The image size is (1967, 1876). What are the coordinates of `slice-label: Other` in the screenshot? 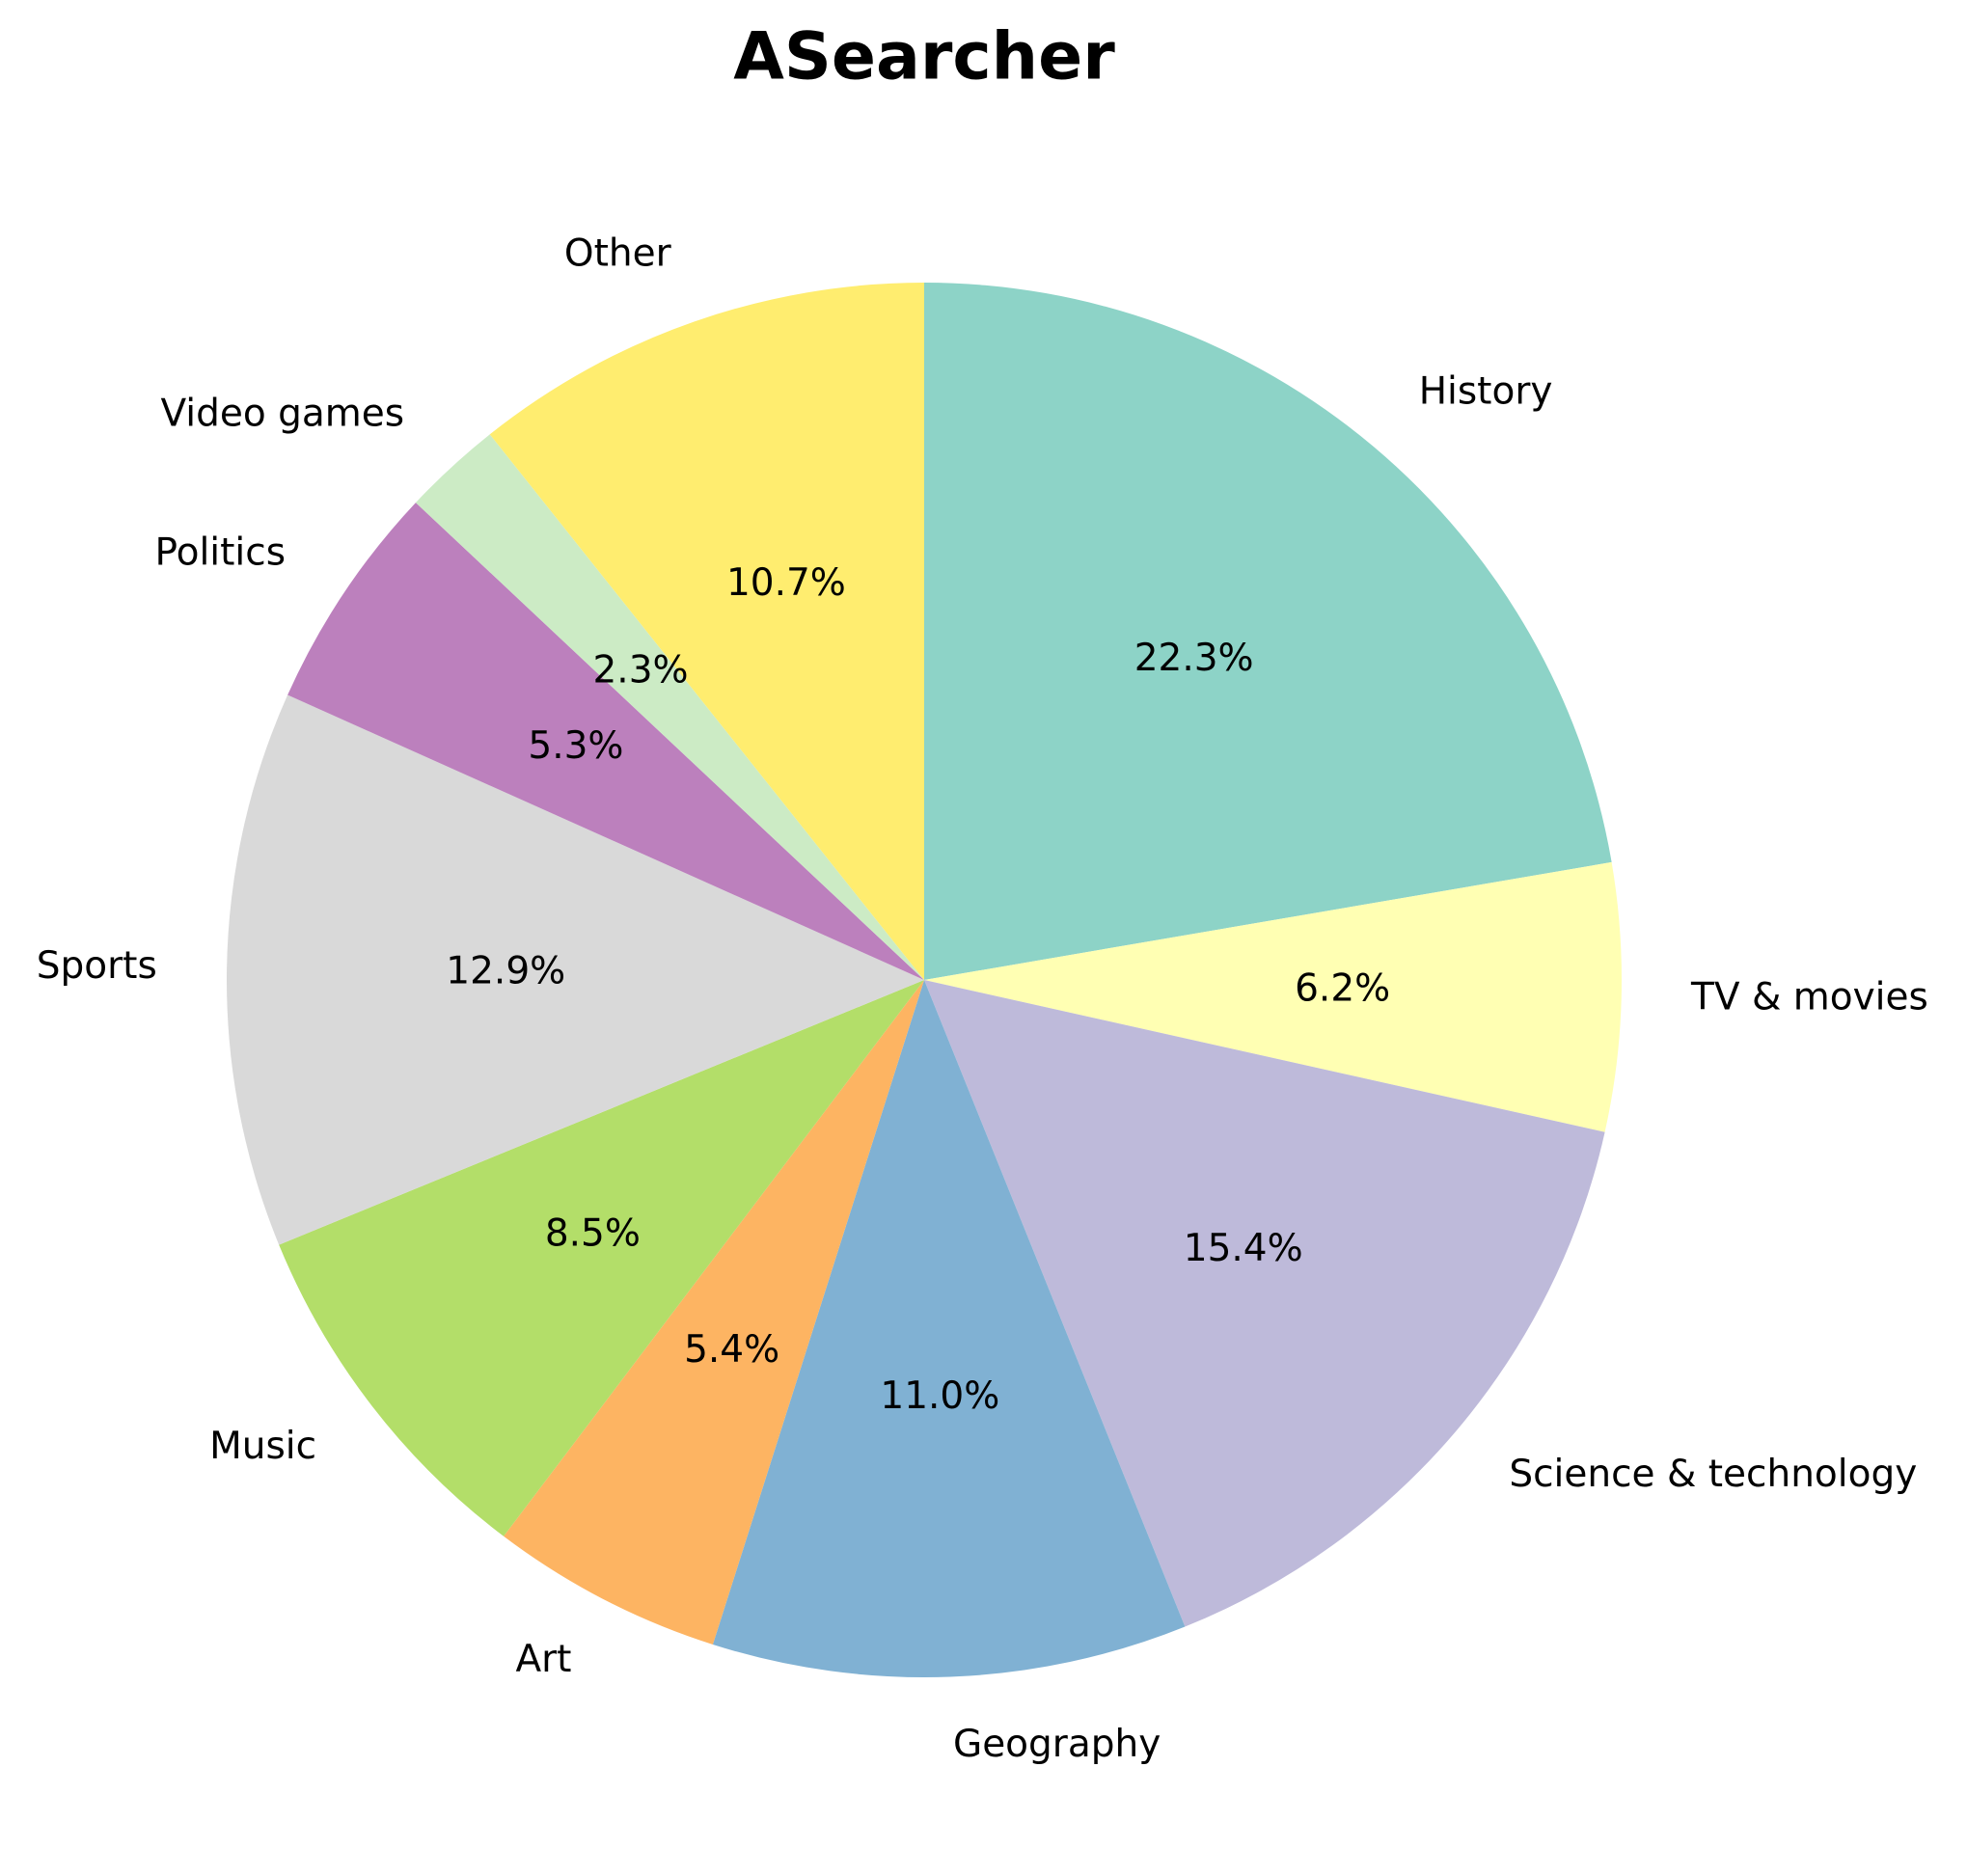 It's located at (618, 254).